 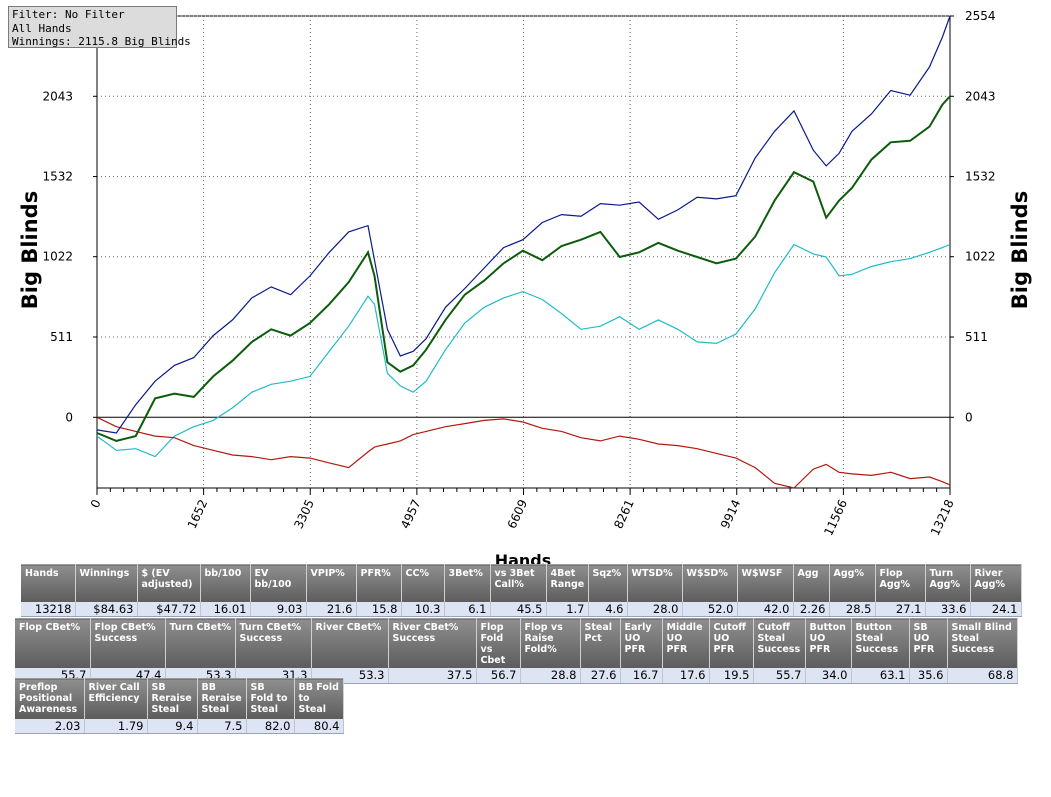 What do you see at coordinates (928, 676) in the screenshot?
I see `stat-value: 35.6` at bounding box center [928, 676].